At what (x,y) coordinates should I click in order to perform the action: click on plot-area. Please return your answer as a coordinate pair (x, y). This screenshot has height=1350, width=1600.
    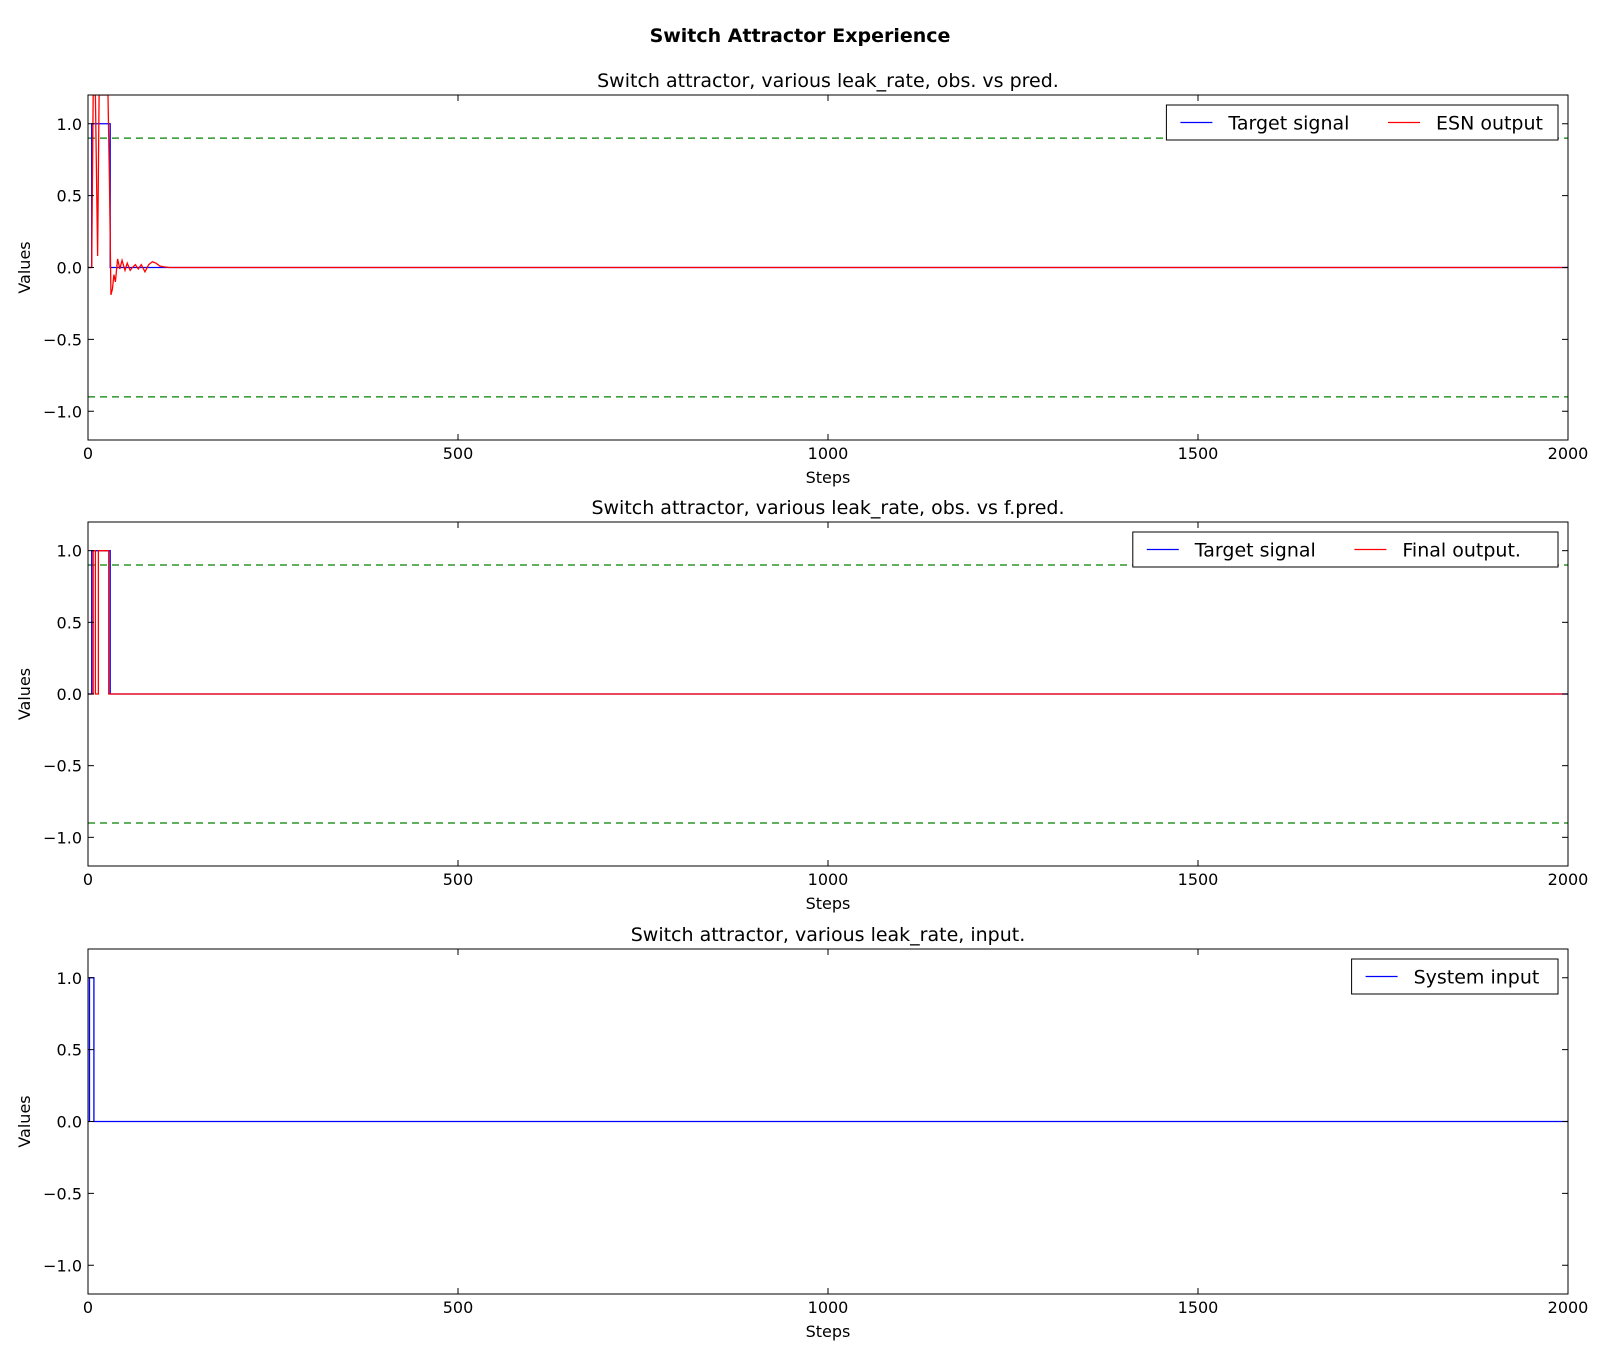
    Looking at the image, I should click on (828, 1050).